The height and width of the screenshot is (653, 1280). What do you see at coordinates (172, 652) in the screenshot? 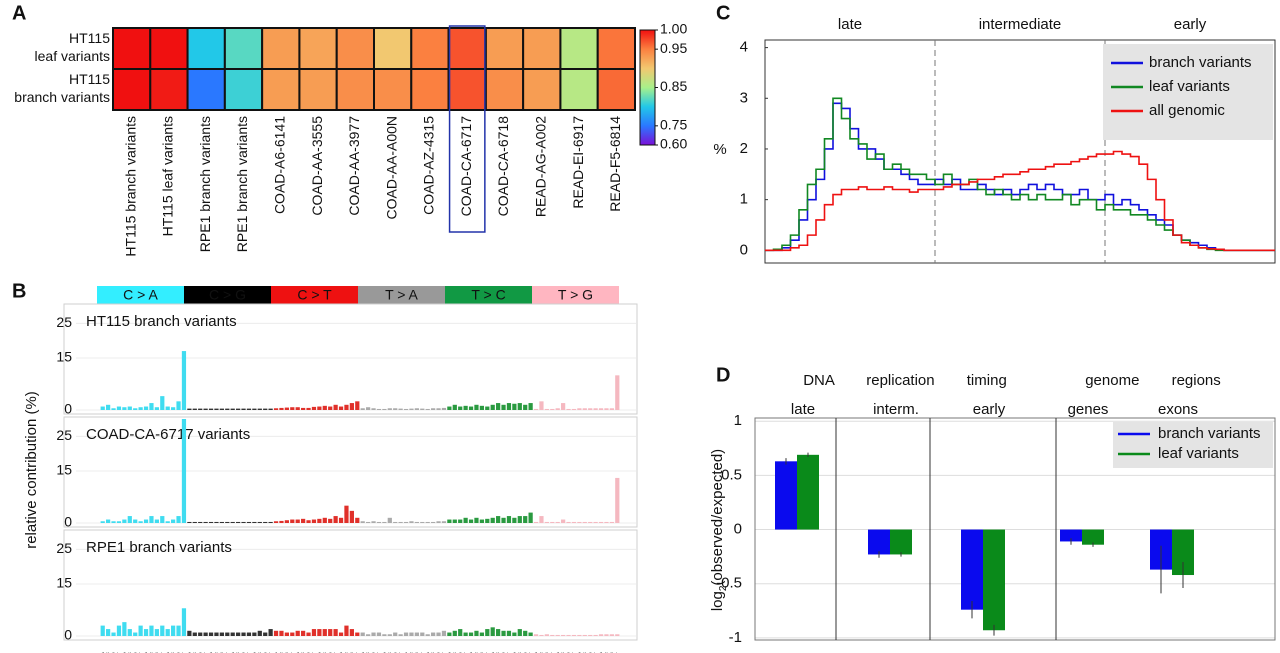
I see `x-tick-label: TCC` at bounding box center [172, 652].